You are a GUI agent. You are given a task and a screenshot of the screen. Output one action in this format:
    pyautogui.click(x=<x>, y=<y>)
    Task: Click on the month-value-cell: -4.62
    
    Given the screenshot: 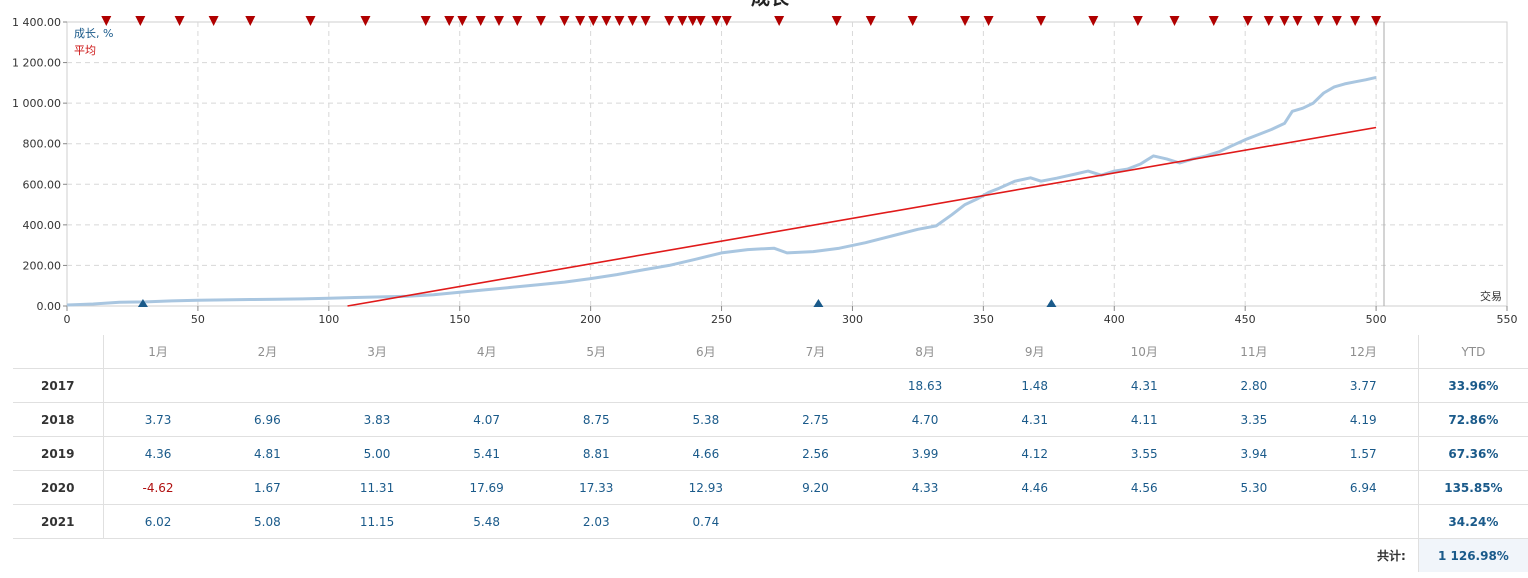 What is the action you would take?
    pyautogui.click(x=157, y=487)
    